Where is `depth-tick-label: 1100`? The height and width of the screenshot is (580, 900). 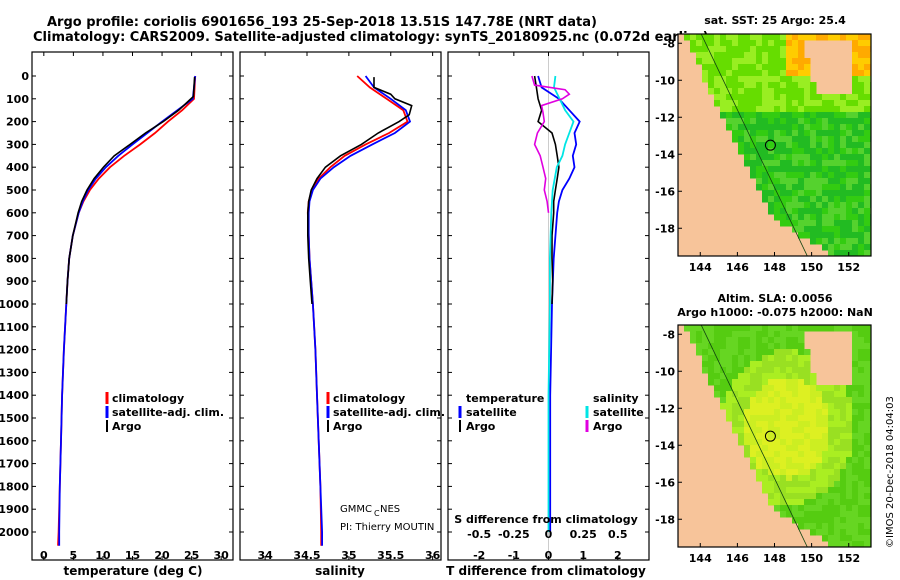
depth-tick-label: 1100 is located at coordinates (14, 327).